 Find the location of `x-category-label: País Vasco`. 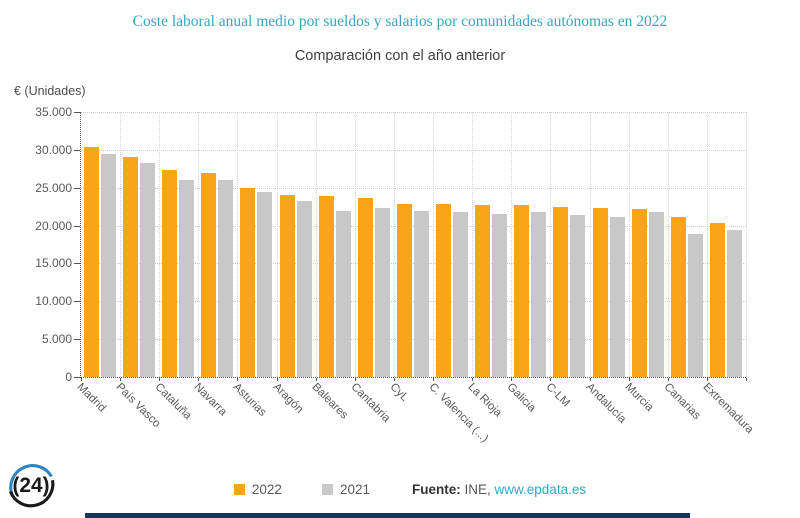

x-category-label: País Vasco is located at coordinates (138, 406).